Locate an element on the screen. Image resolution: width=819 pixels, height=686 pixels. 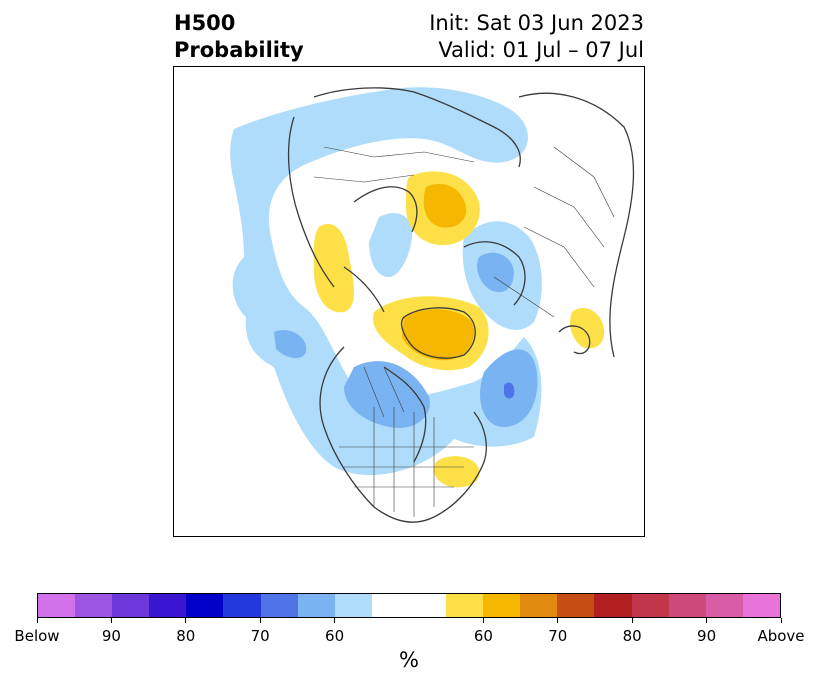
title-variable: H500 is located at coordinates (205, 23).